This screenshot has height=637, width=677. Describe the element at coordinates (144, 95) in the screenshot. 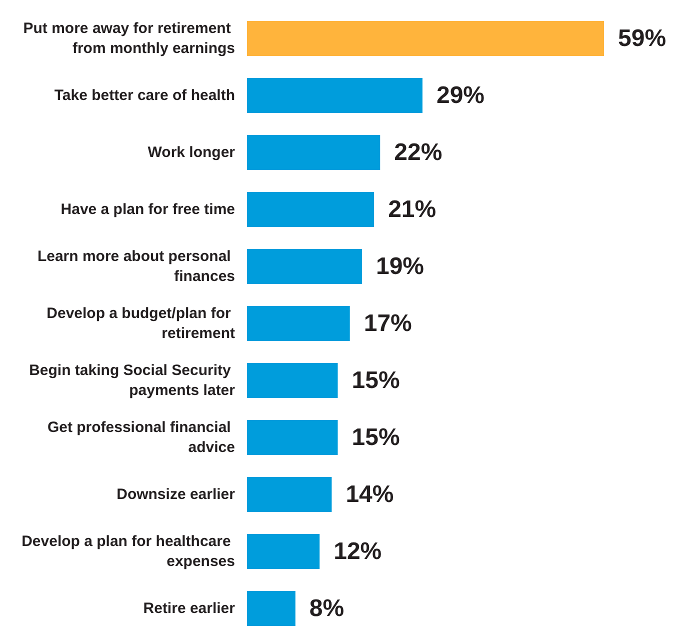

I see `y-tick-label: Take better care of health` at that location.